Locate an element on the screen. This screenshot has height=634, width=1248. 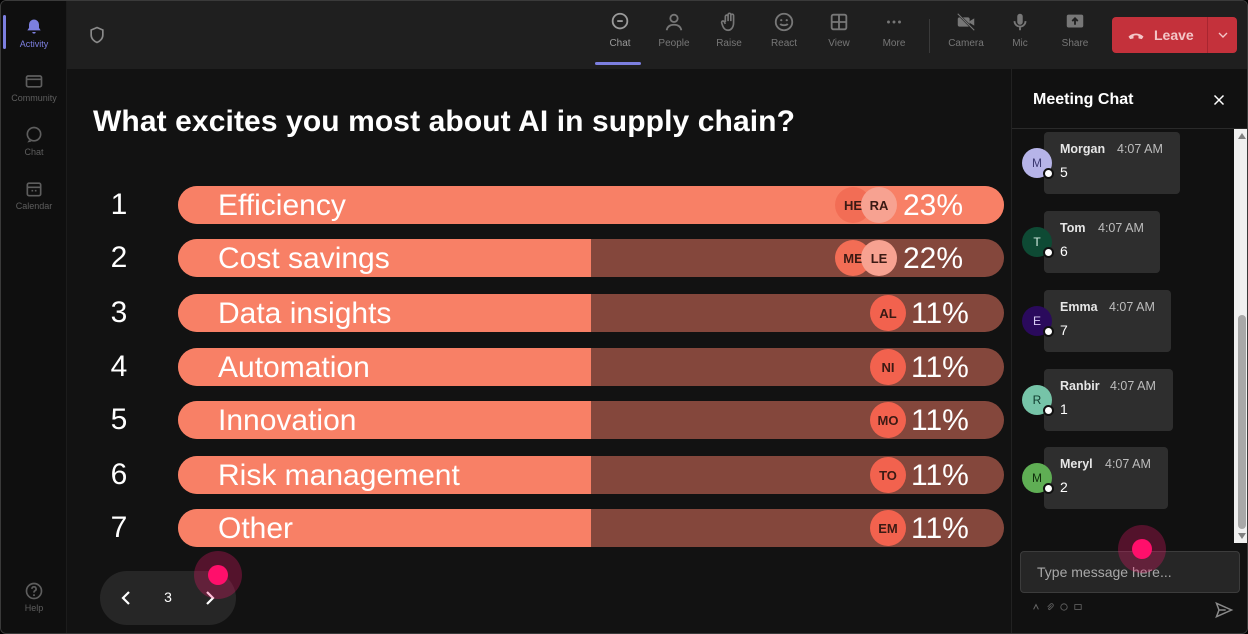
scroll-up-arrow is located at coordinates (1242, 136).